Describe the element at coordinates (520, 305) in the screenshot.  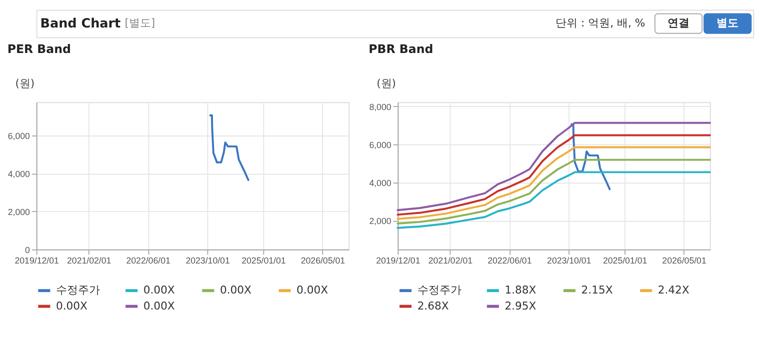
I see `legend-label: 2.95X` at that location.